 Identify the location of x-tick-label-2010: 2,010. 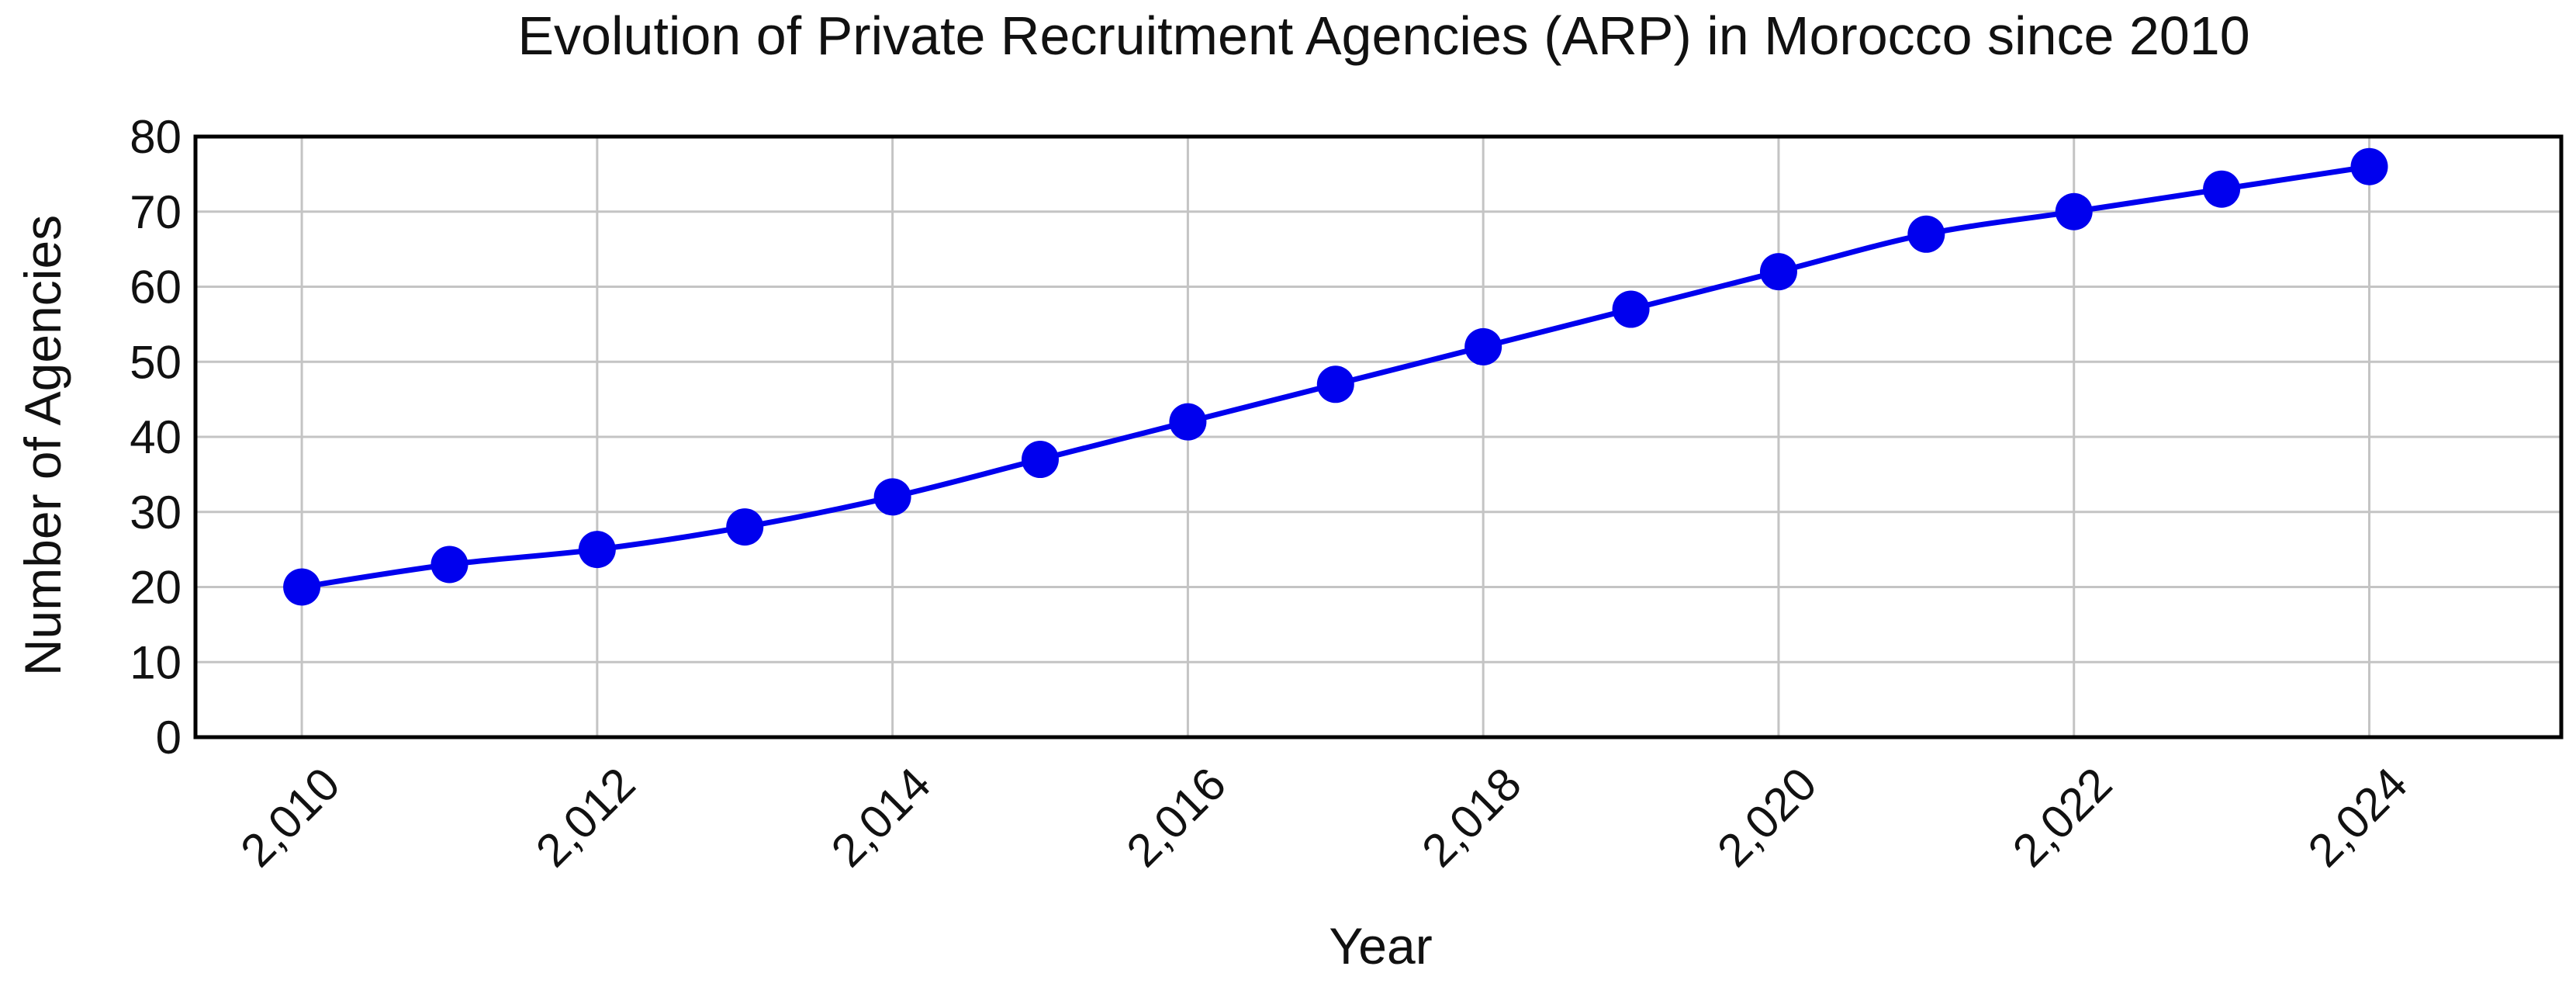
(290, 817).